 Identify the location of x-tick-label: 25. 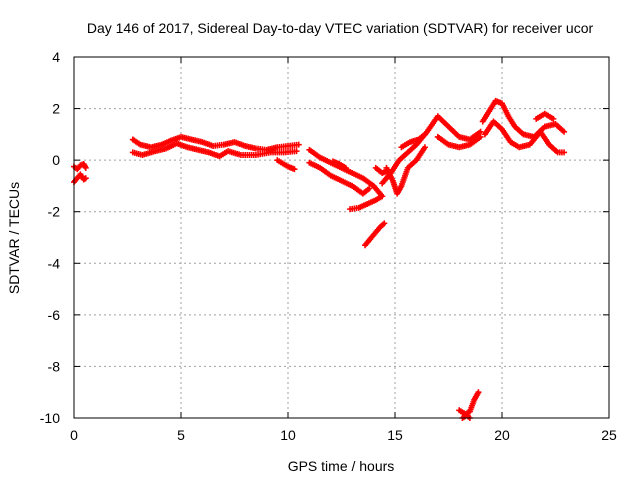
(609, 435).